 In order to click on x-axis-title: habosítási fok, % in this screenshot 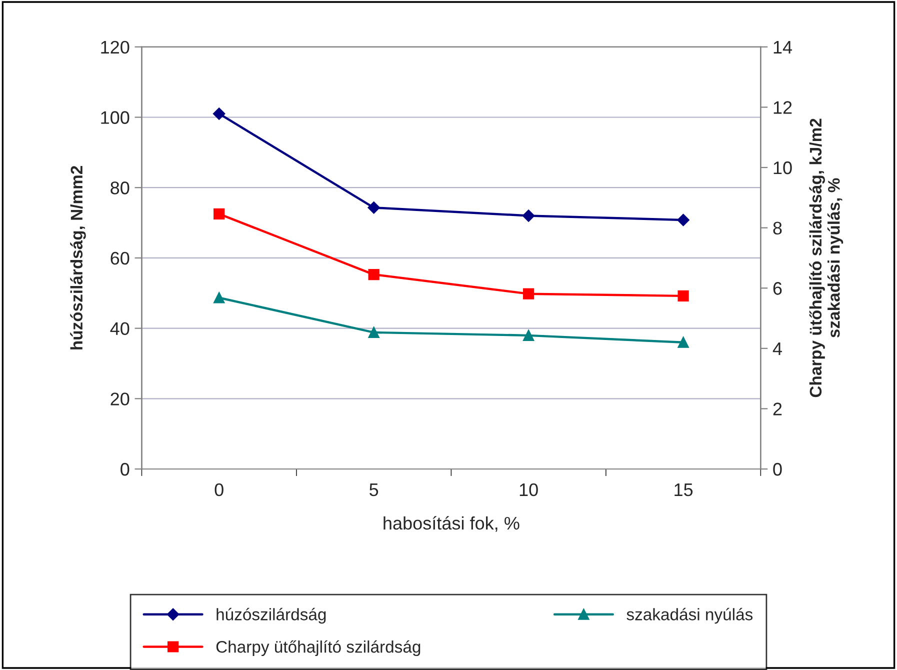, I will do `click(452, 524)`.